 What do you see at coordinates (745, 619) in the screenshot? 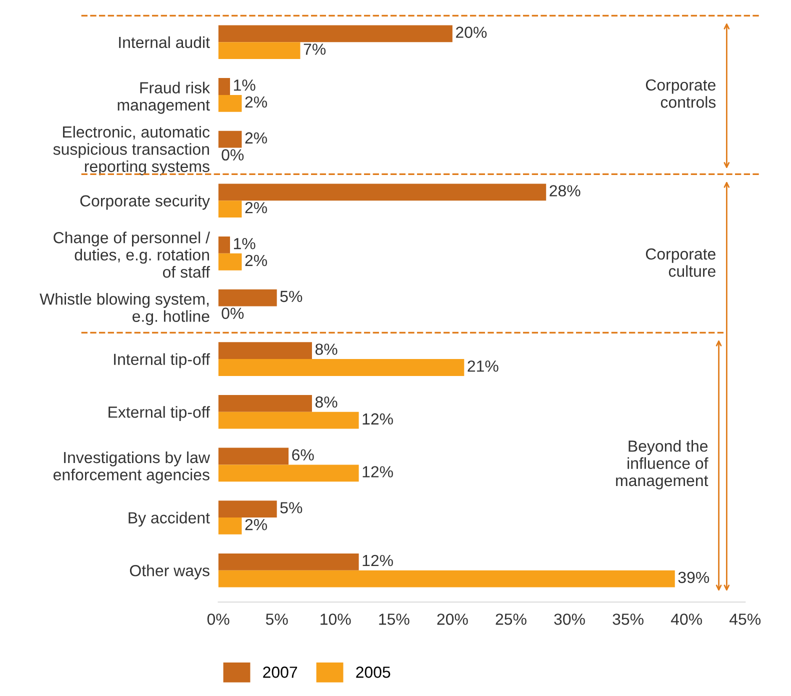
I see `x-tick-label: 45%` at bounding box center [745, 619].